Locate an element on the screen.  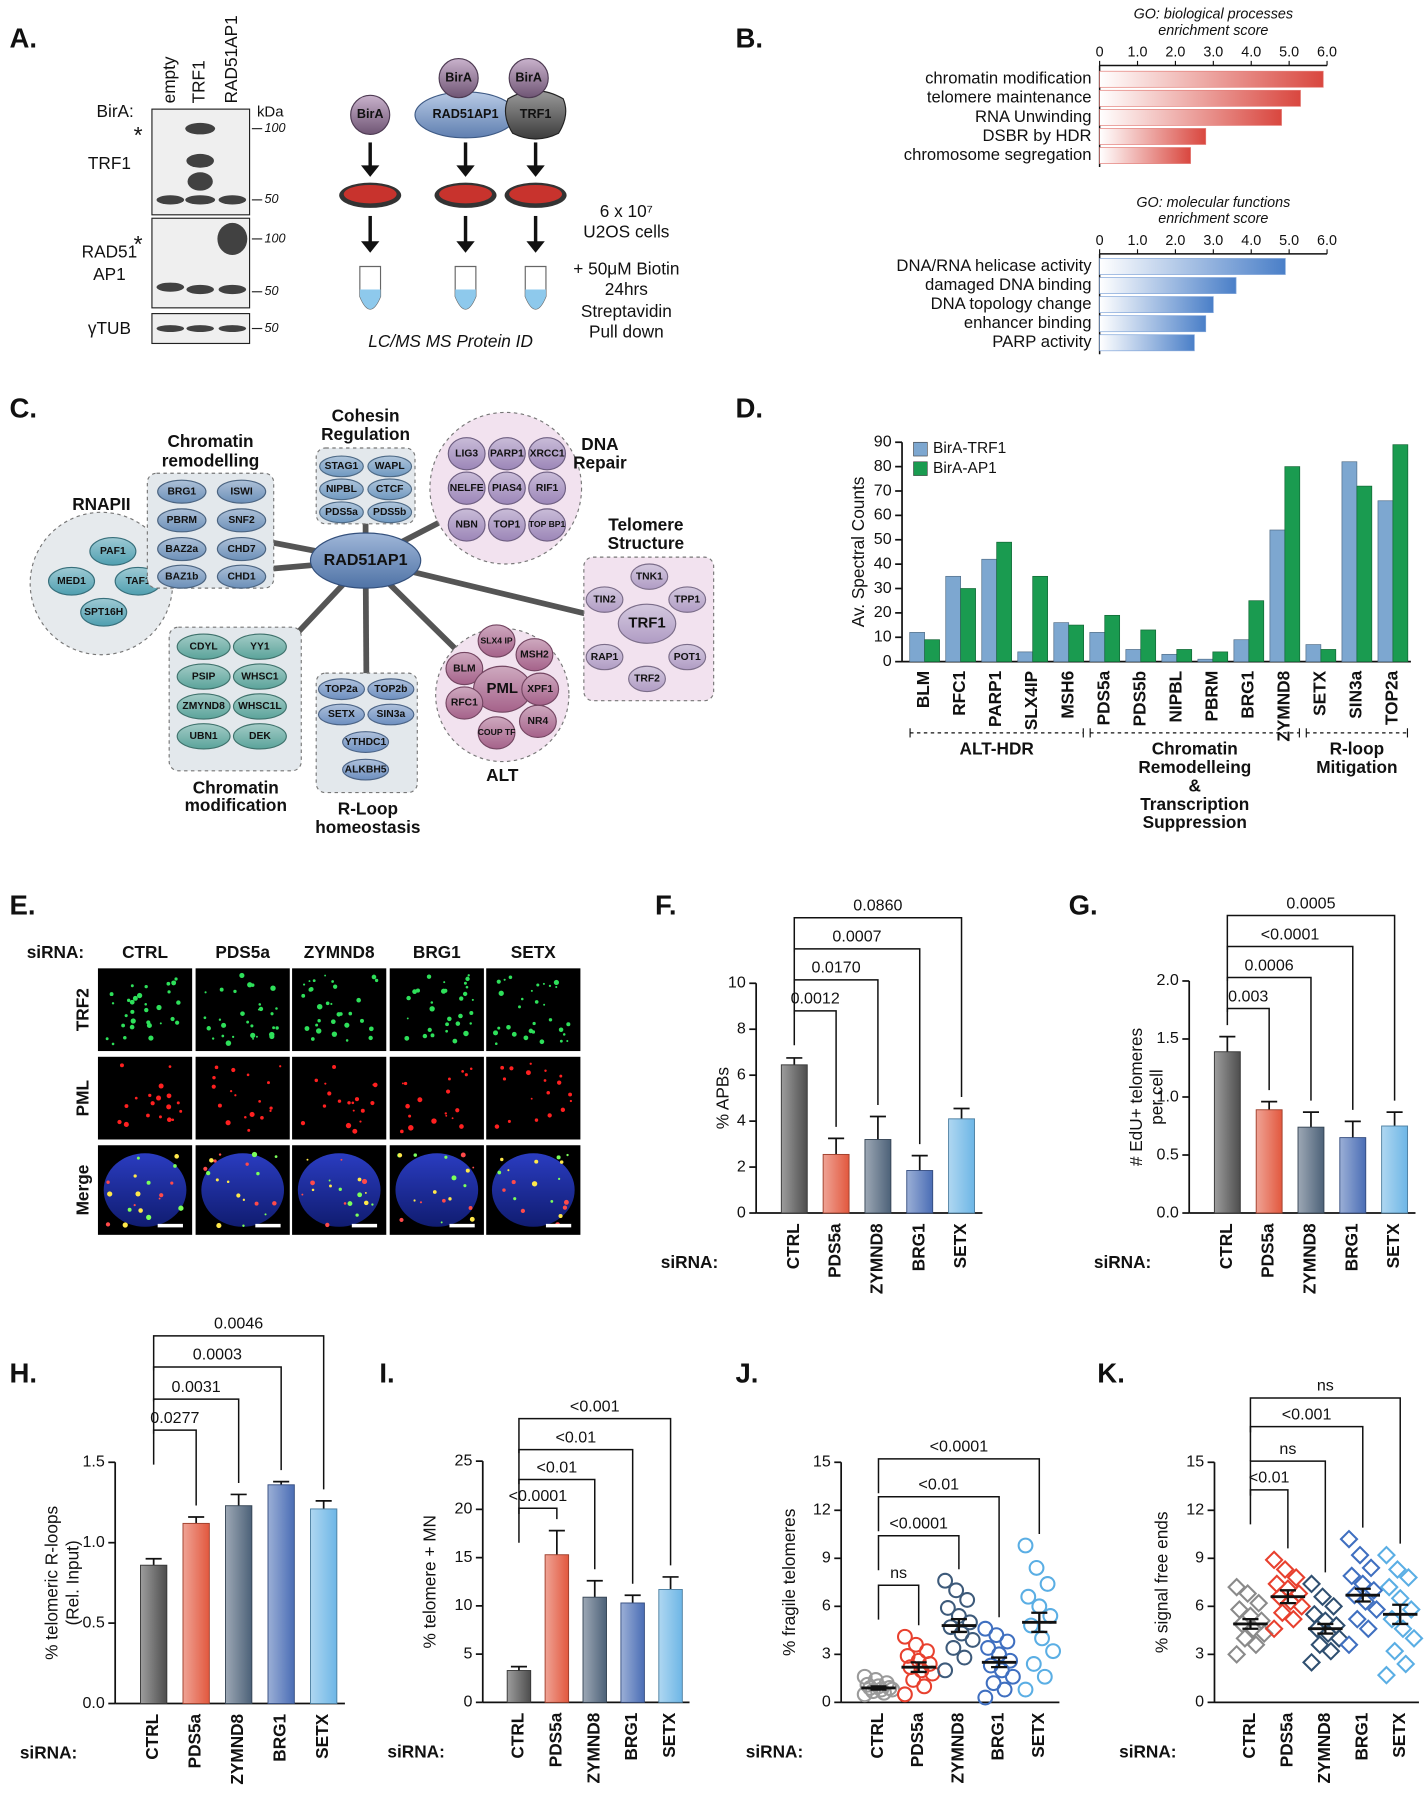
chart-title: GO: molecular functions is located at coordinates (1213, 203).